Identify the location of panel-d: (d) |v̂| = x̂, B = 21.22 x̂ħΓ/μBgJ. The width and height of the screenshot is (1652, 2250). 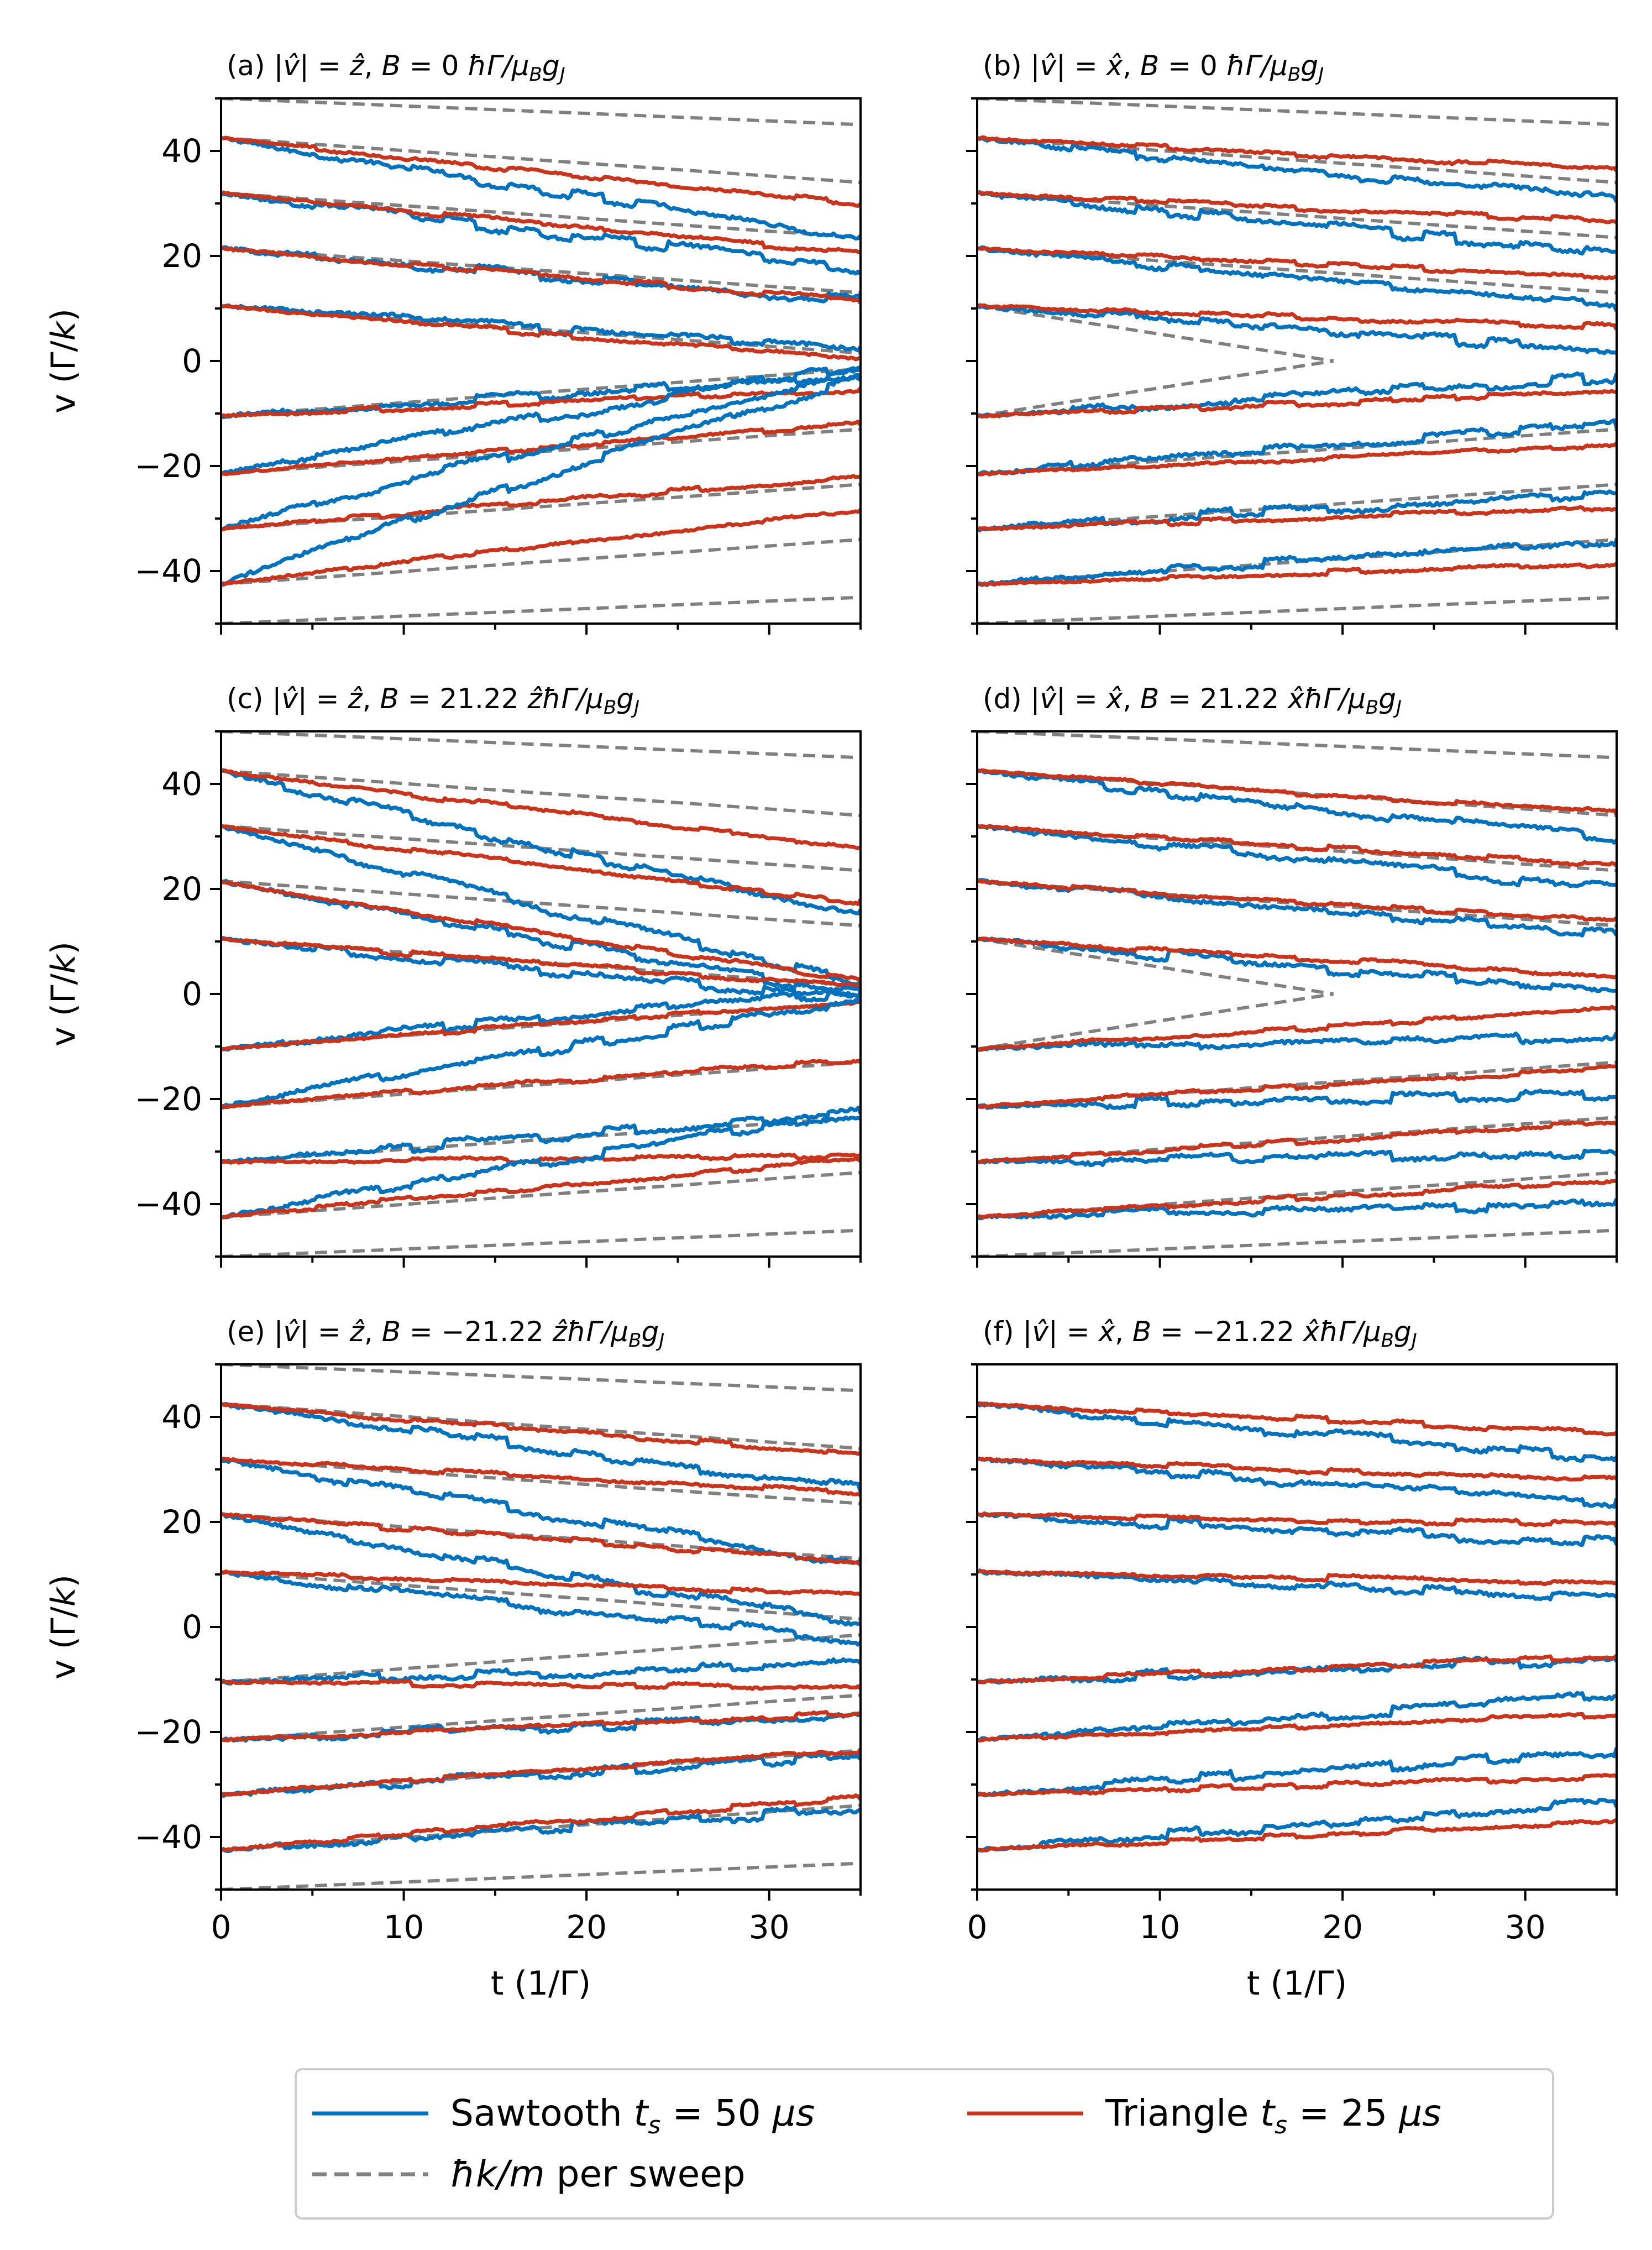
(1292, 975).